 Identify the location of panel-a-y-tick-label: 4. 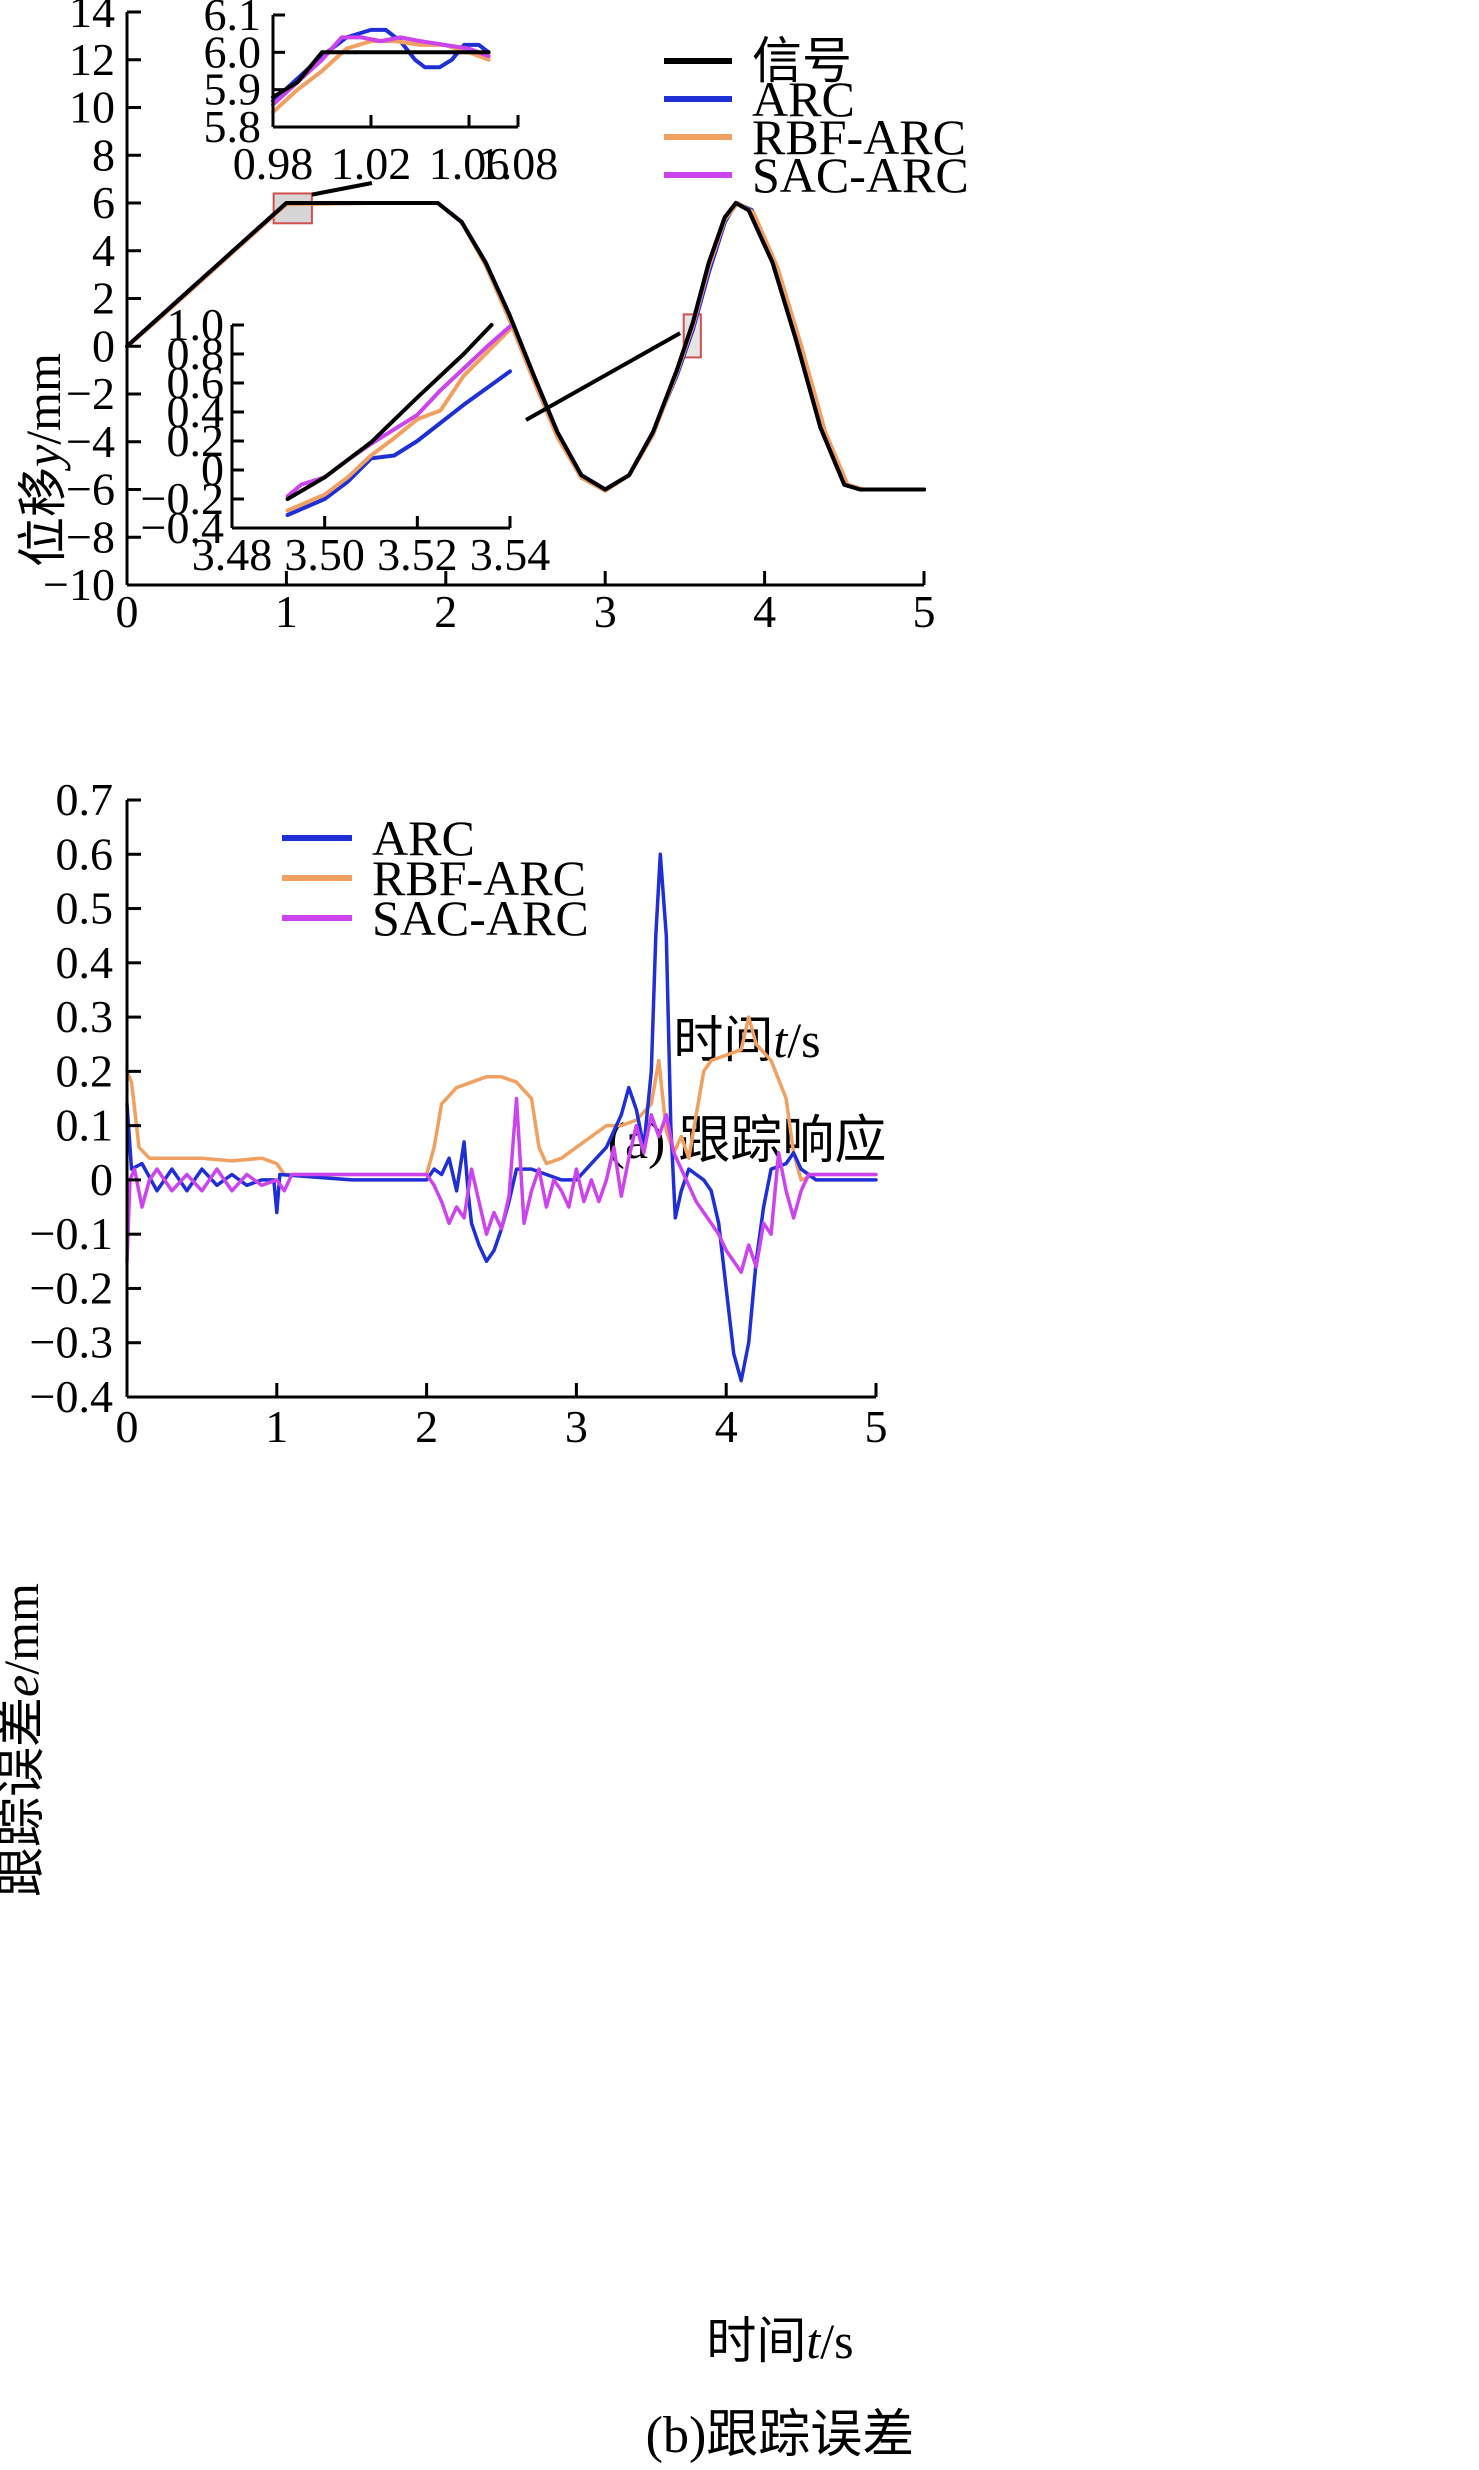
(103, 250).